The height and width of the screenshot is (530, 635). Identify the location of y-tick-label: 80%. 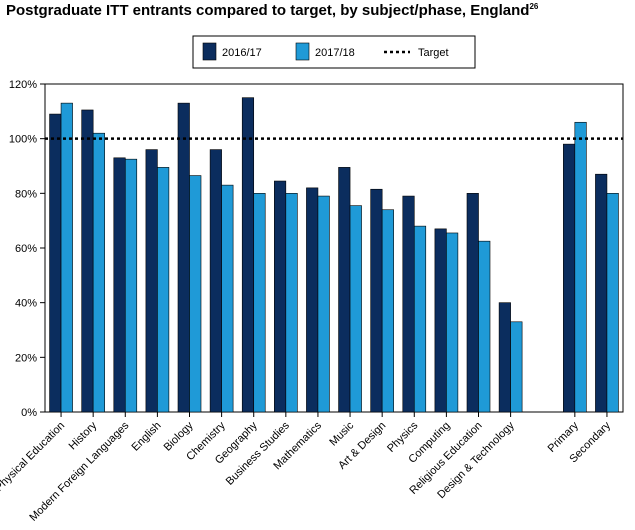
(26, 194).